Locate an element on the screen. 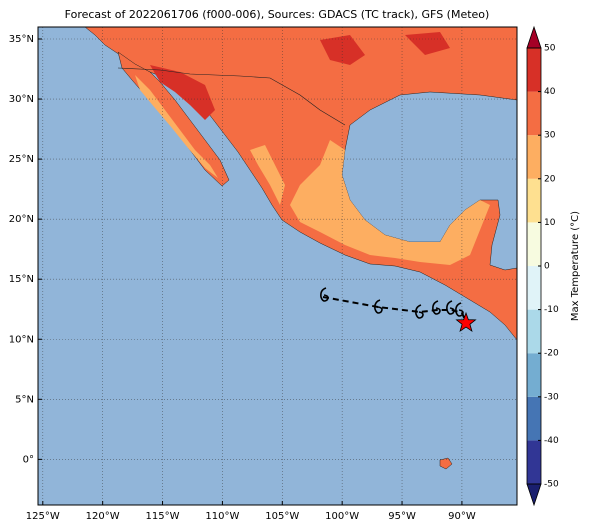 The height and width of the screenshot is (529, 592). lat-tick-label: 0° is located at coordinates (28, 459).